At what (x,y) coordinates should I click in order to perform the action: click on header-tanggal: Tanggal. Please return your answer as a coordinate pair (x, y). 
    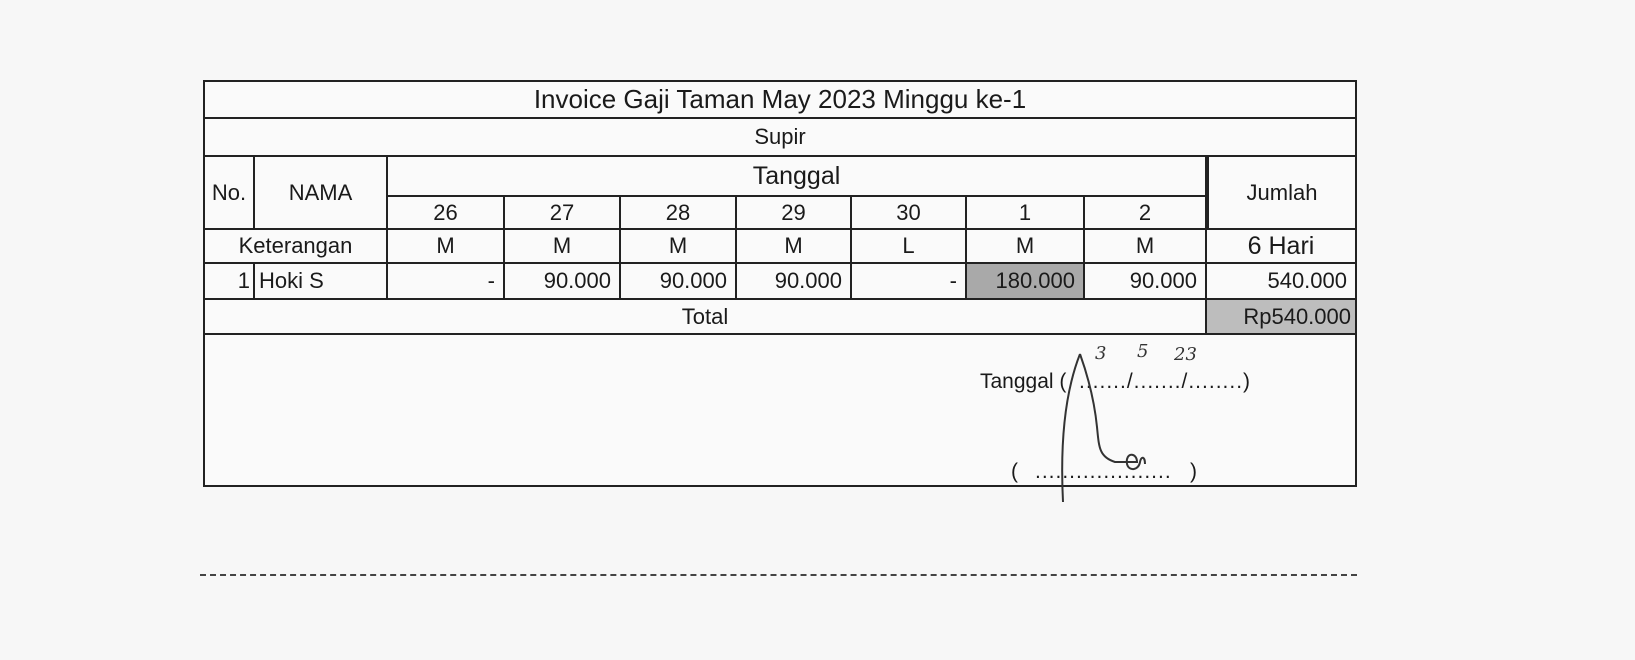
    Looking at the image, I should click on (797, 177).